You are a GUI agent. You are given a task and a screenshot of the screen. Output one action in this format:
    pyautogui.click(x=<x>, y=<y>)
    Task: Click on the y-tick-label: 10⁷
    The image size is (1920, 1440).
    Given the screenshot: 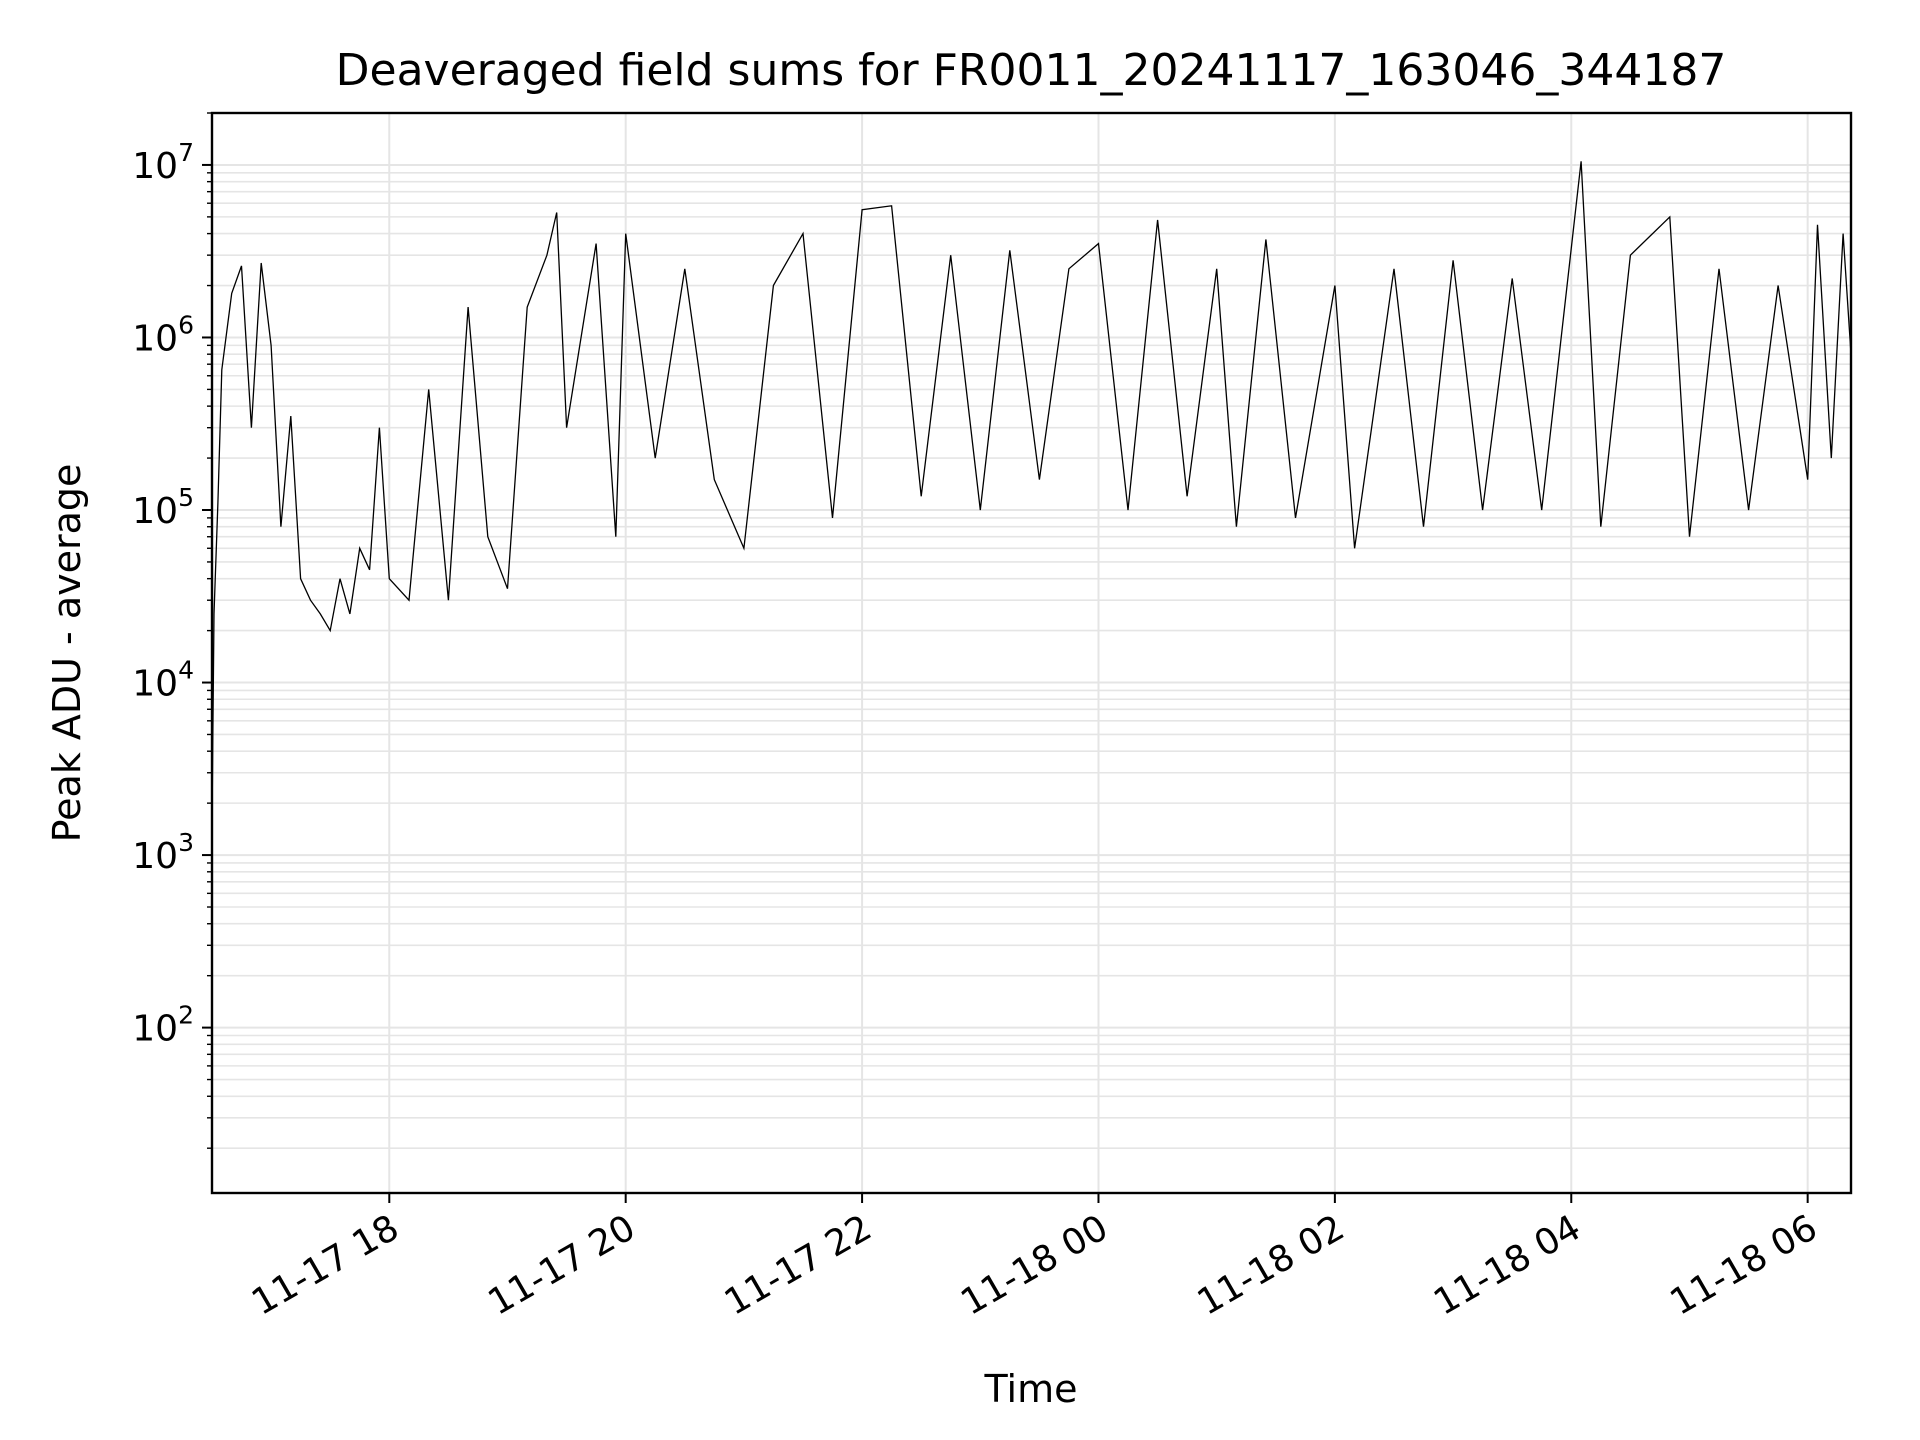 What is the action you would take?
    pyautogui.click(x=163, y=162)
    